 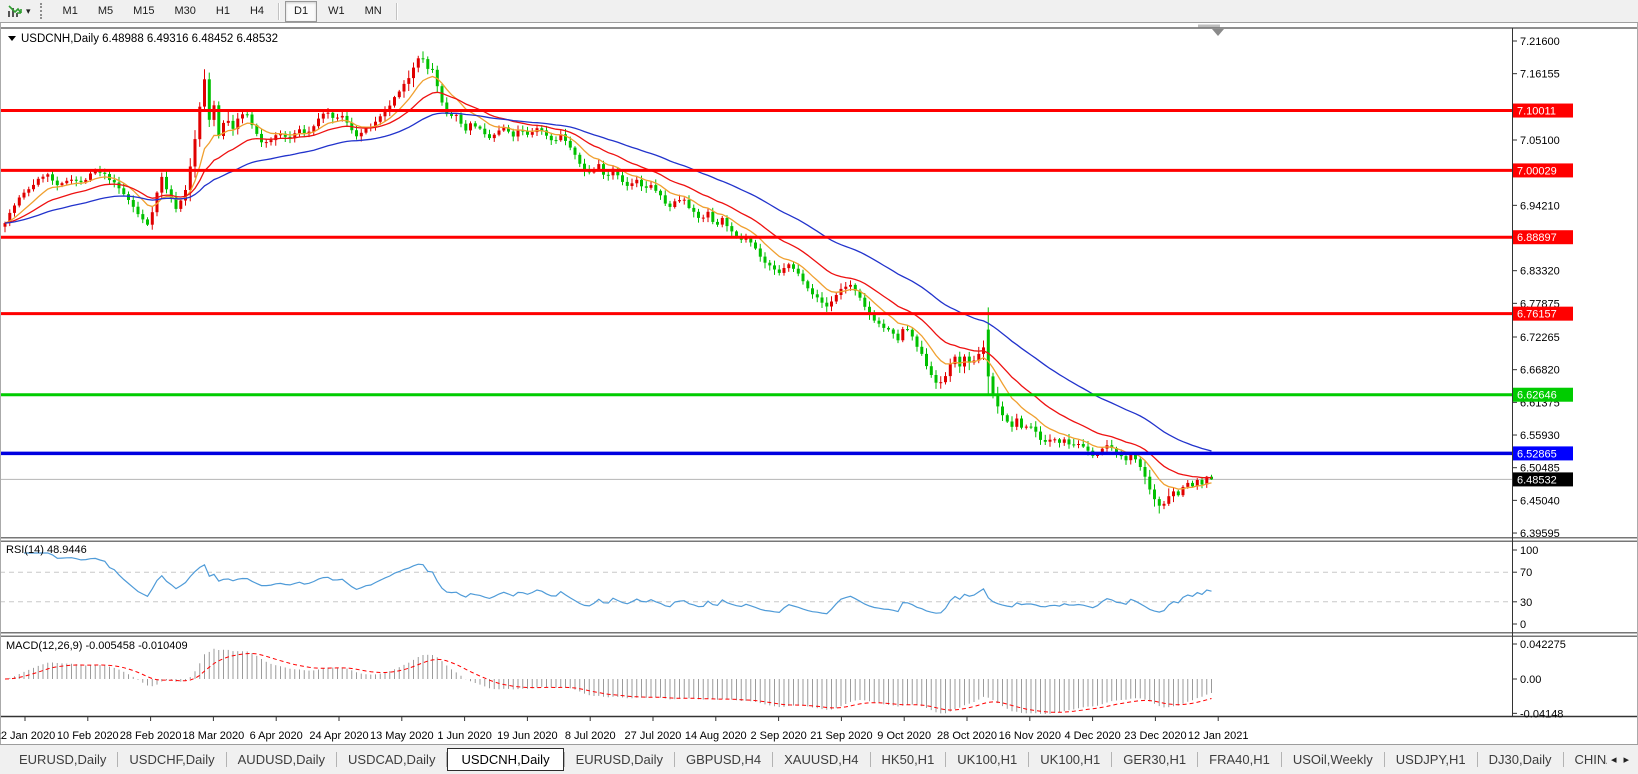 What do you see at coordinates (1332, 759) in the screenshot?
I see `symbol-tab-usoil-weekly: USOil,Weekly` at bounding box center [1332, 759].